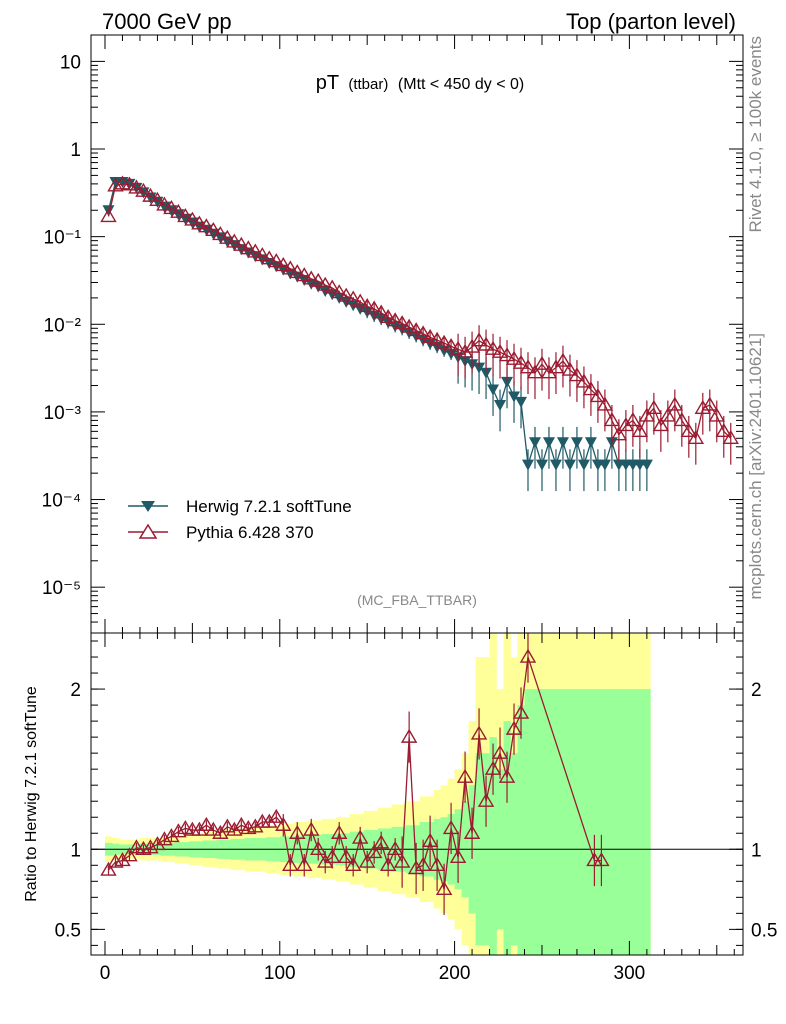 Image resolution: width=786 pixels, height=1024 pixels. Describe the element at coordinates (75, 690) in the screenshot. I see `ratio-y-tick-label-left: 2` at that location.